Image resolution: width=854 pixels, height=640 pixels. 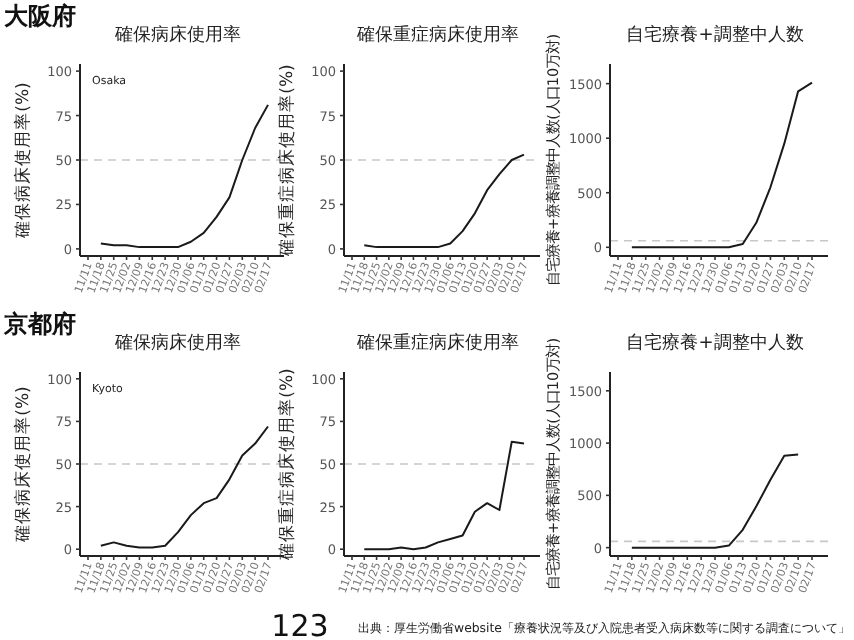 I want to click on text: 123, so click(x=300, y=624).